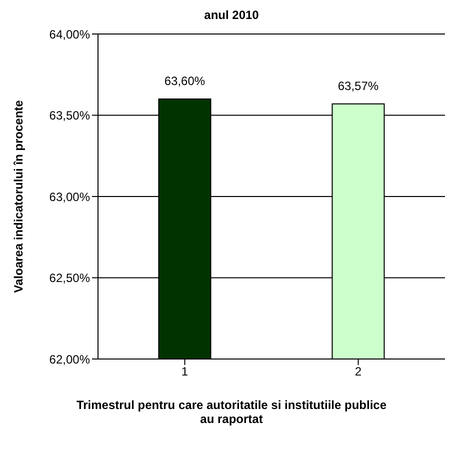  What do you see at coordinates (185, 81) in the screenshot?
I see `data-label: 63,60%` at bounding box center [185, 81].